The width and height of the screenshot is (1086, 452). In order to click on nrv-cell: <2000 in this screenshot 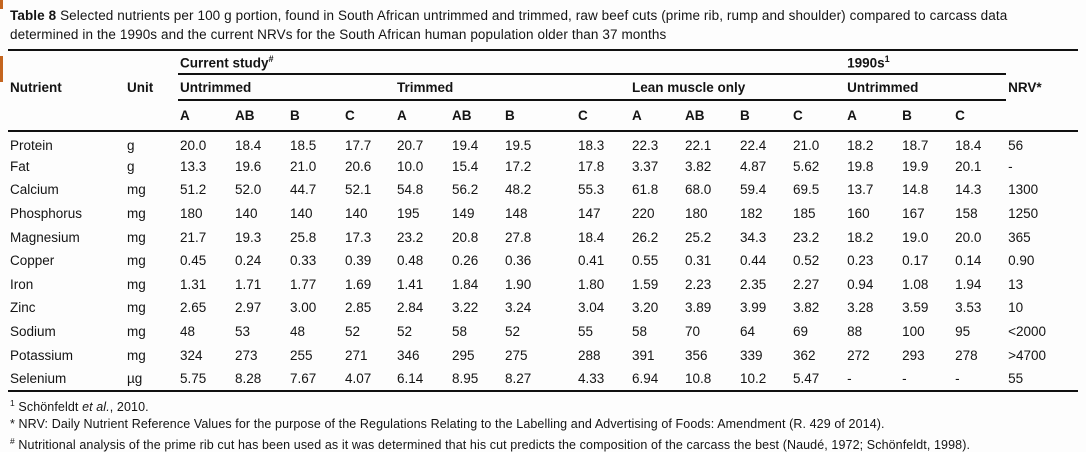, I will do `click(1027, 332)`.